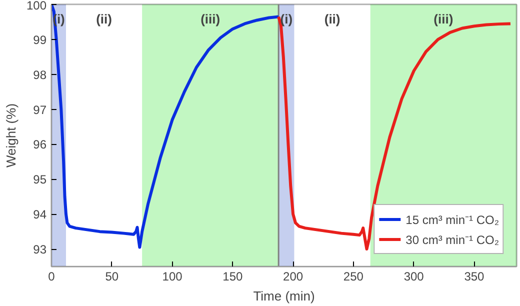 This screenshot has height=306, width=520. I want to click on x-tick-label: 300, so click(414, 277).